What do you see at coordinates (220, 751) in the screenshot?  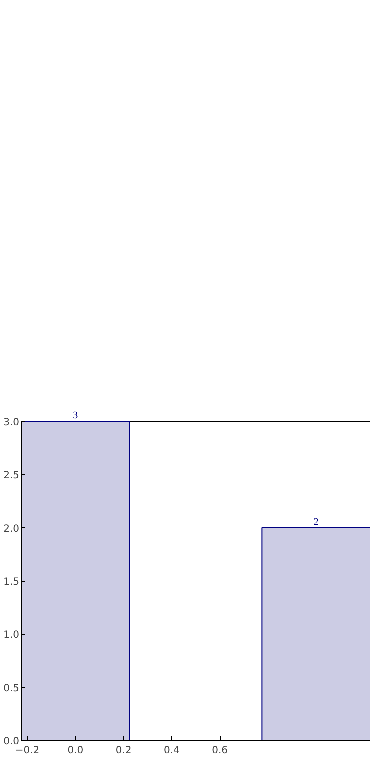 I see `x-tick-label: 0.6` at bounding box center [220, 751].